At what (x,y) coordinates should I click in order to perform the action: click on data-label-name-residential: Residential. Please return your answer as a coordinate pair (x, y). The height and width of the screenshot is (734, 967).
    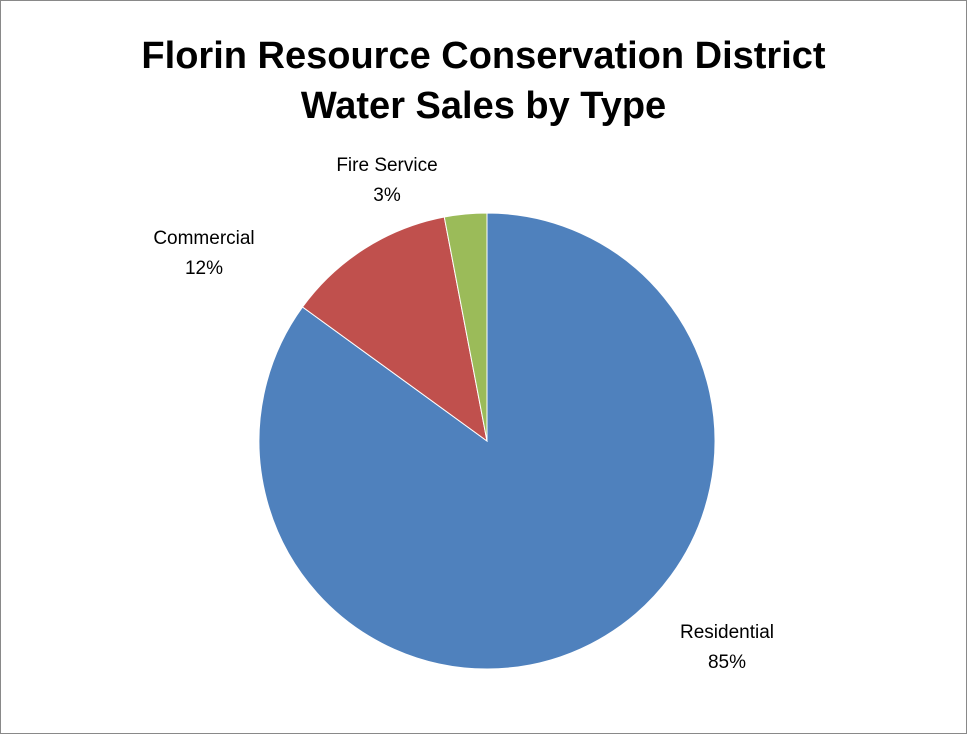
    Looking at the image, I should click on (727, 632).